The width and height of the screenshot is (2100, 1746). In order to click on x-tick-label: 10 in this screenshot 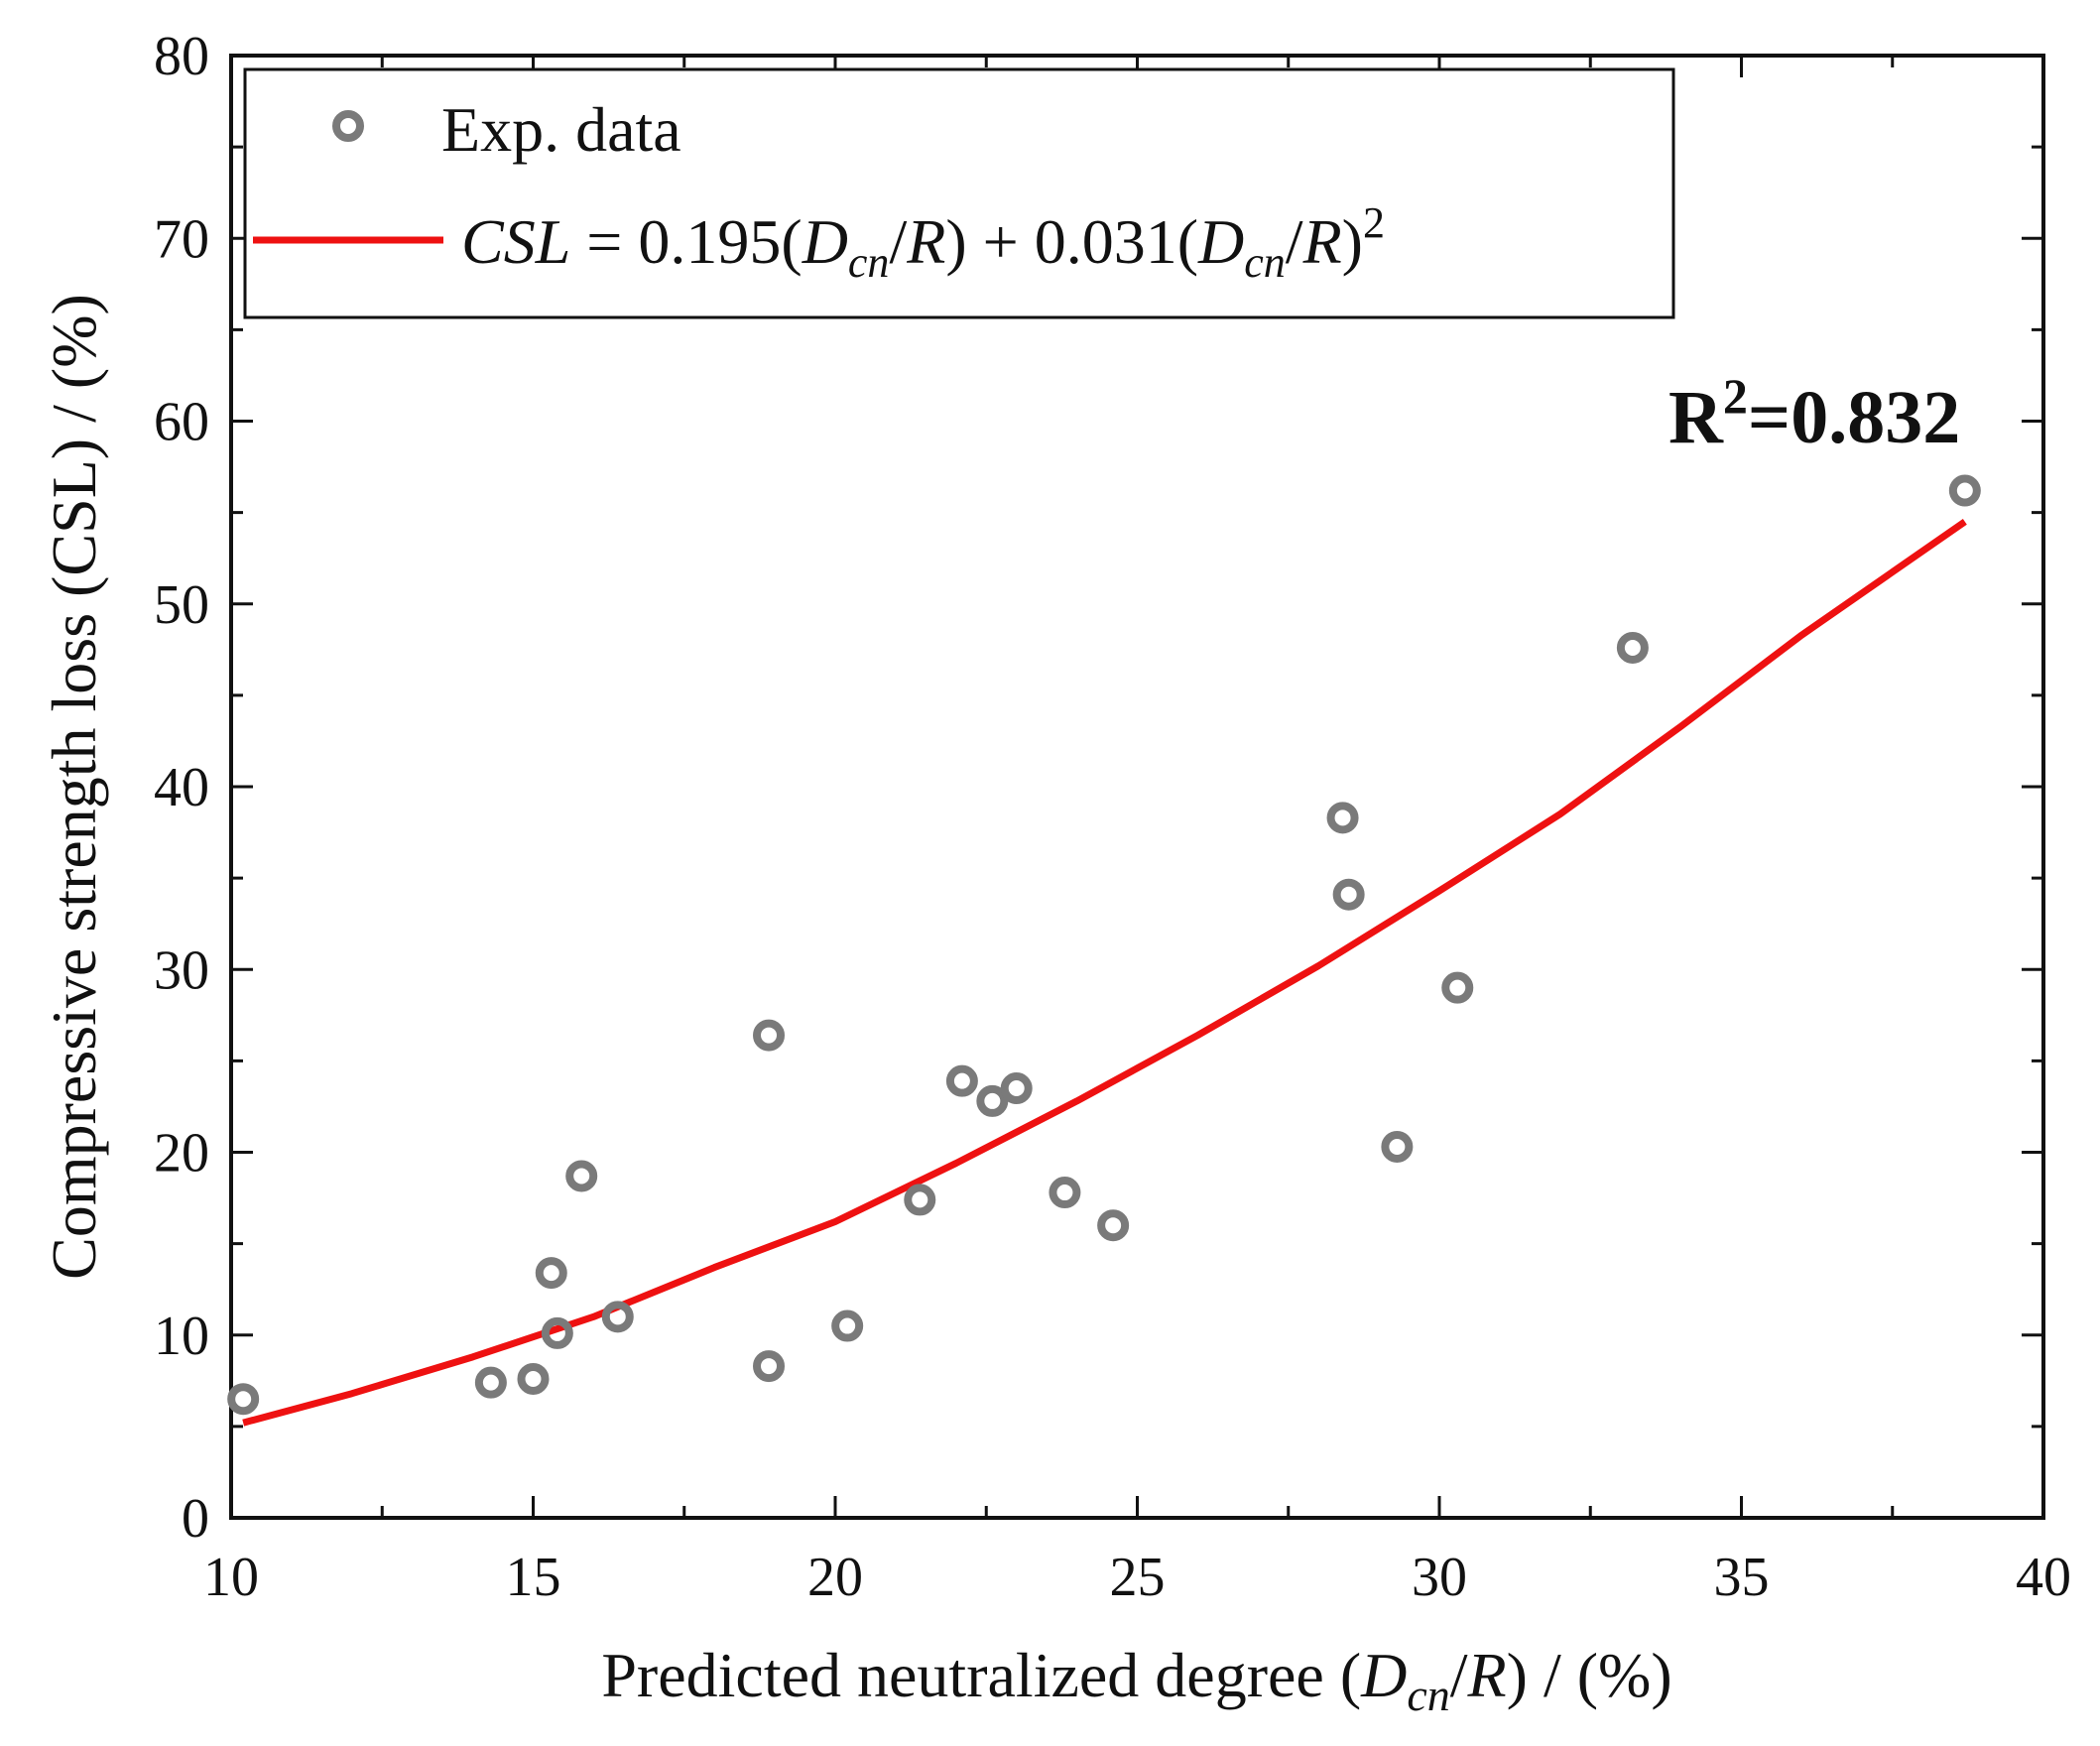, I will do `click(231, 1577)`.